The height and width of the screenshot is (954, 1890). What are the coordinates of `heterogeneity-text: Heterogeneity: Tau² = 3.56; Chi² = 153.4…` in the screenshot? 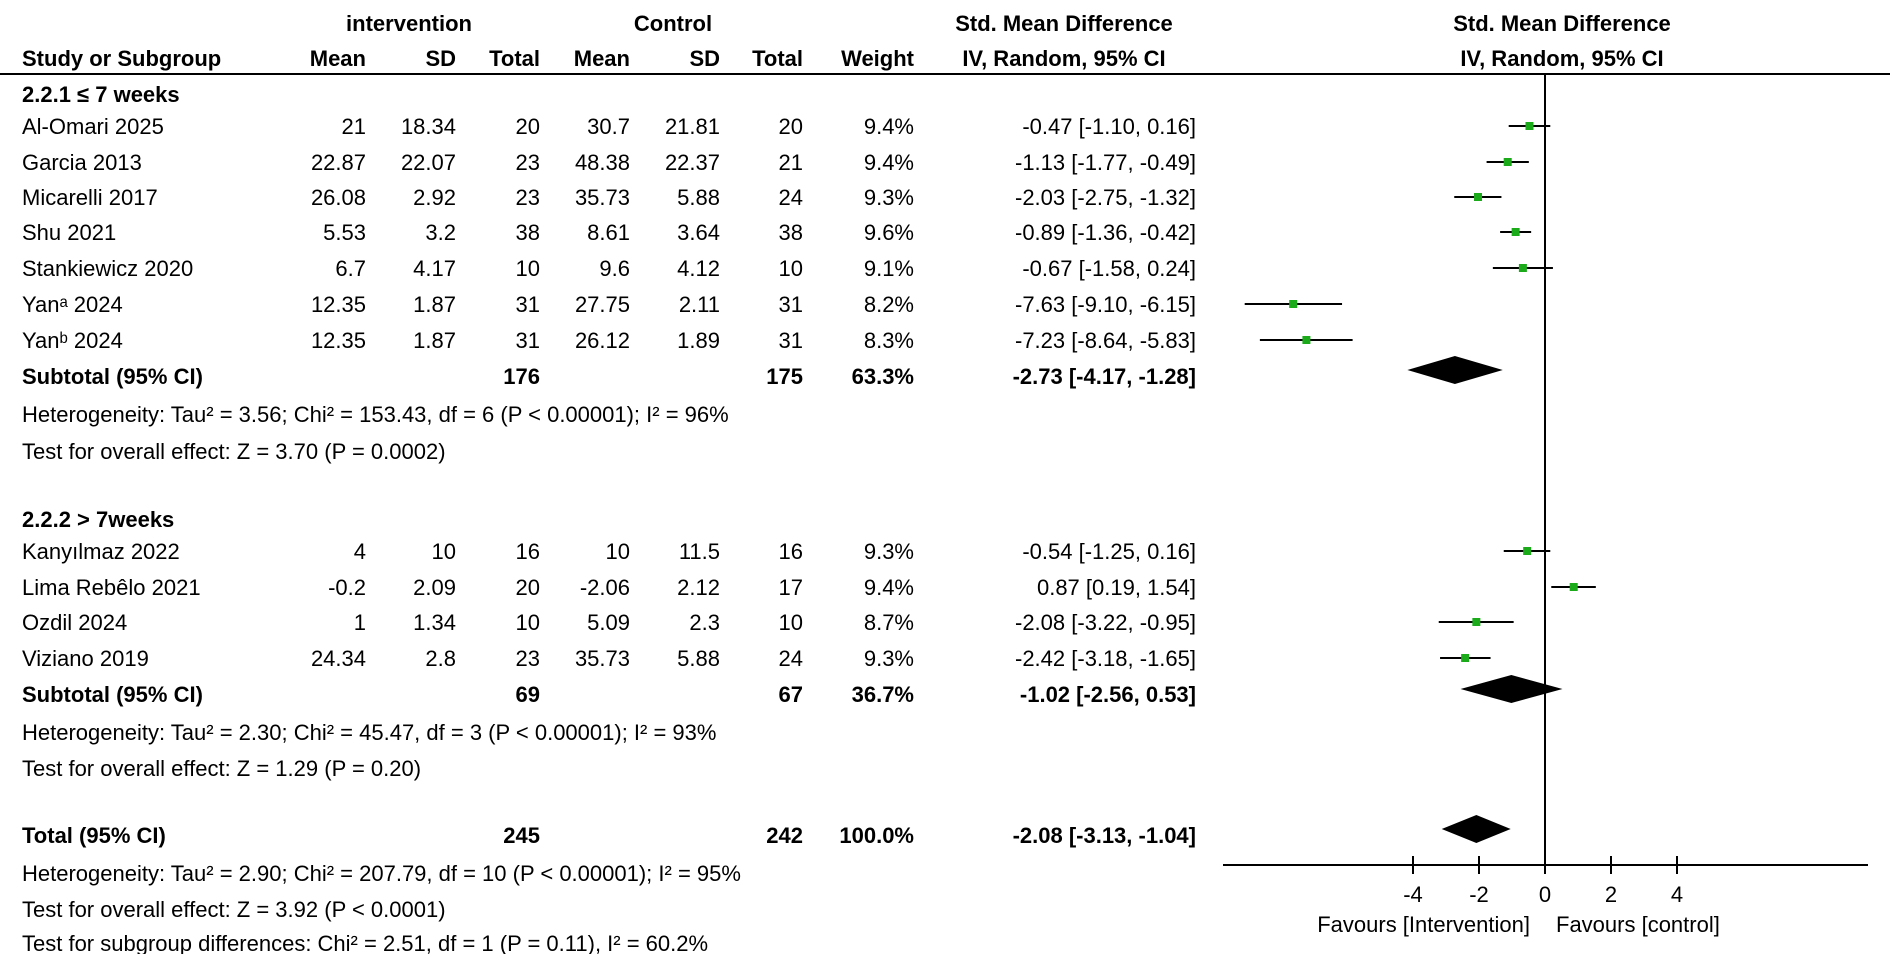 It's located at (375, 414).